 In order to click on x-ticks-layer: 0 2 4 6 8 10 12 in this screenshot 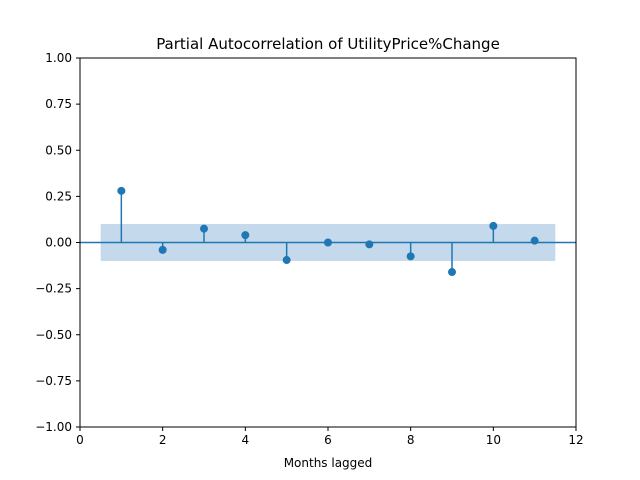, I will do `click(330, 437)`.